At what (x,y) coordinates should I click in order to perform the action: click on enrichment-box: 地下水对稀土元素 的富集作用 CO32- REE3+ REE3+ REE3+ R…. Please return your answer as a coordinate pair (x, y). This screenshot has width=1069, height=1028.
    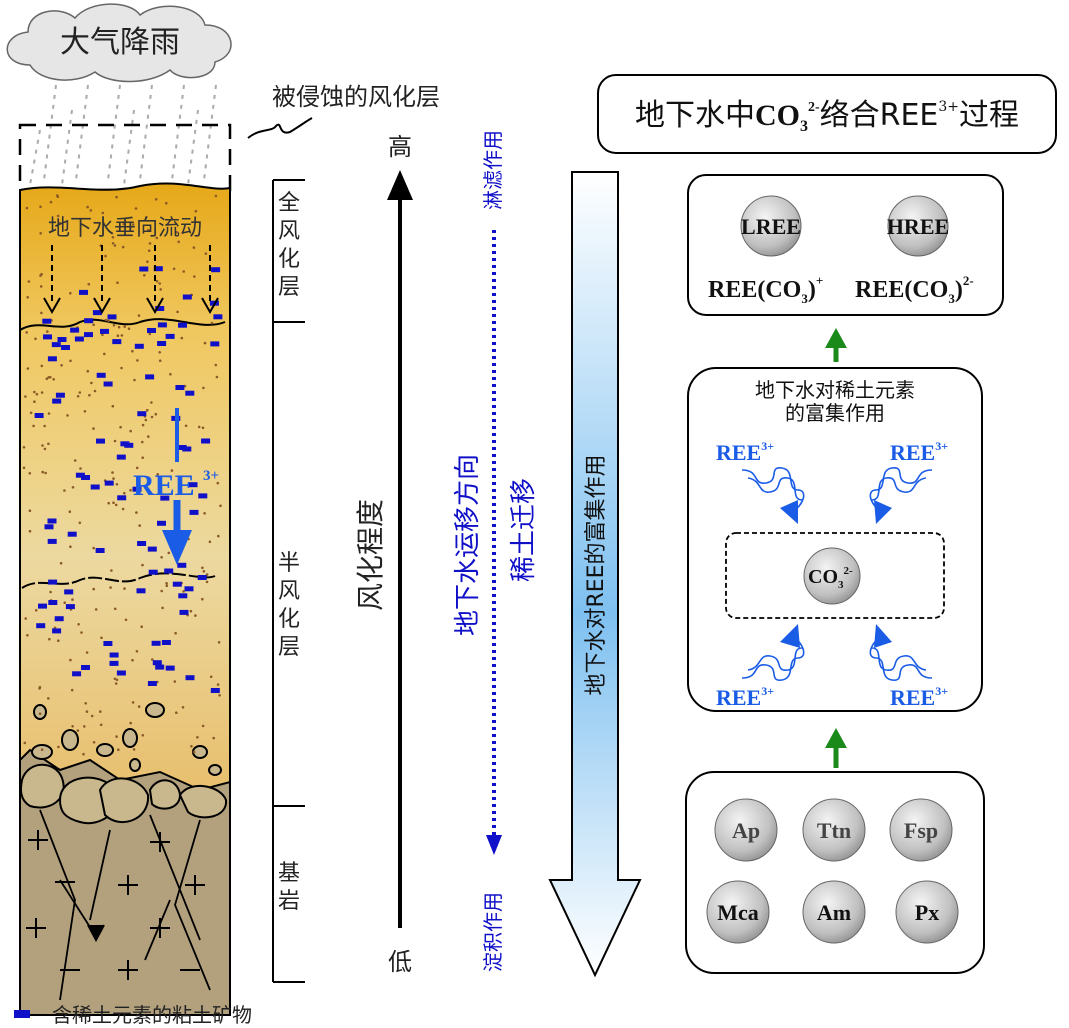
    Looking at the image, I should click on (835, 539).